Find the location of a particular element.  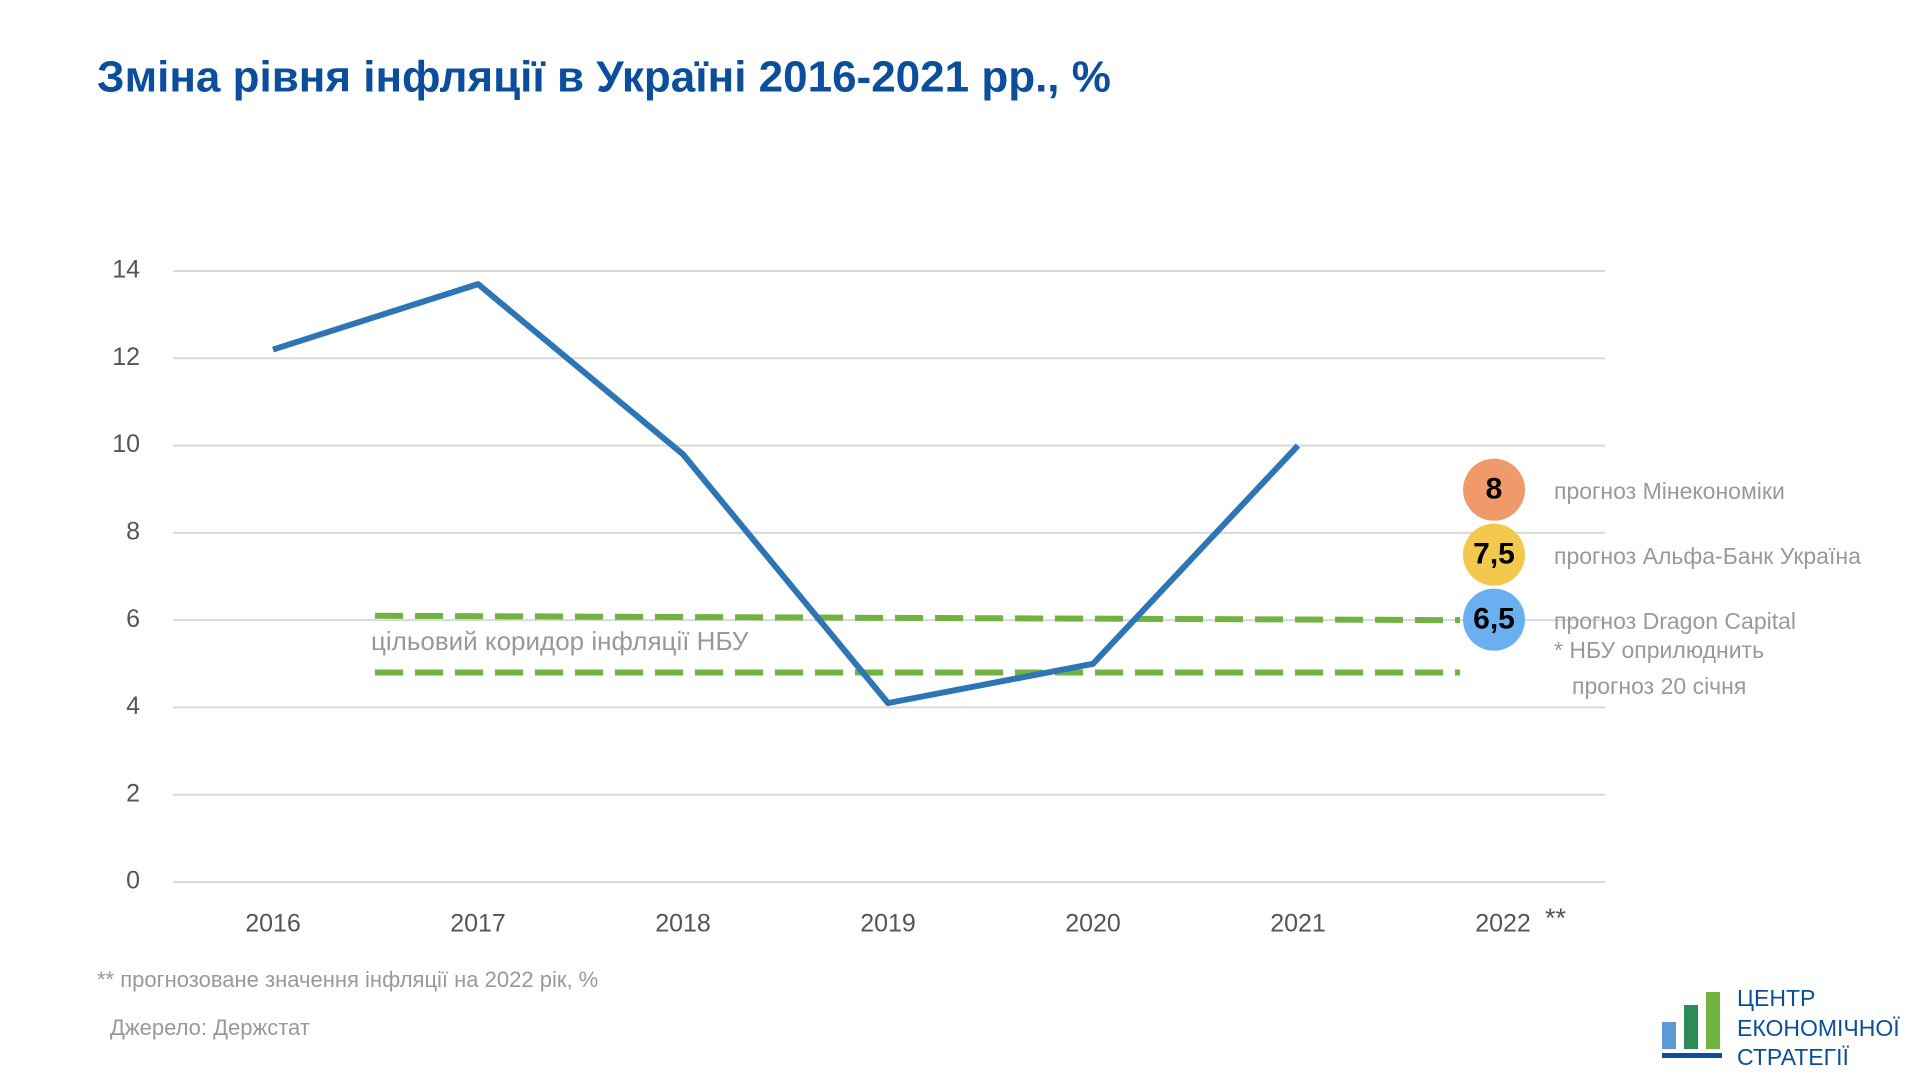

forecast-name: прогноз Dragon Capital is located at coordinates (1675, 621).